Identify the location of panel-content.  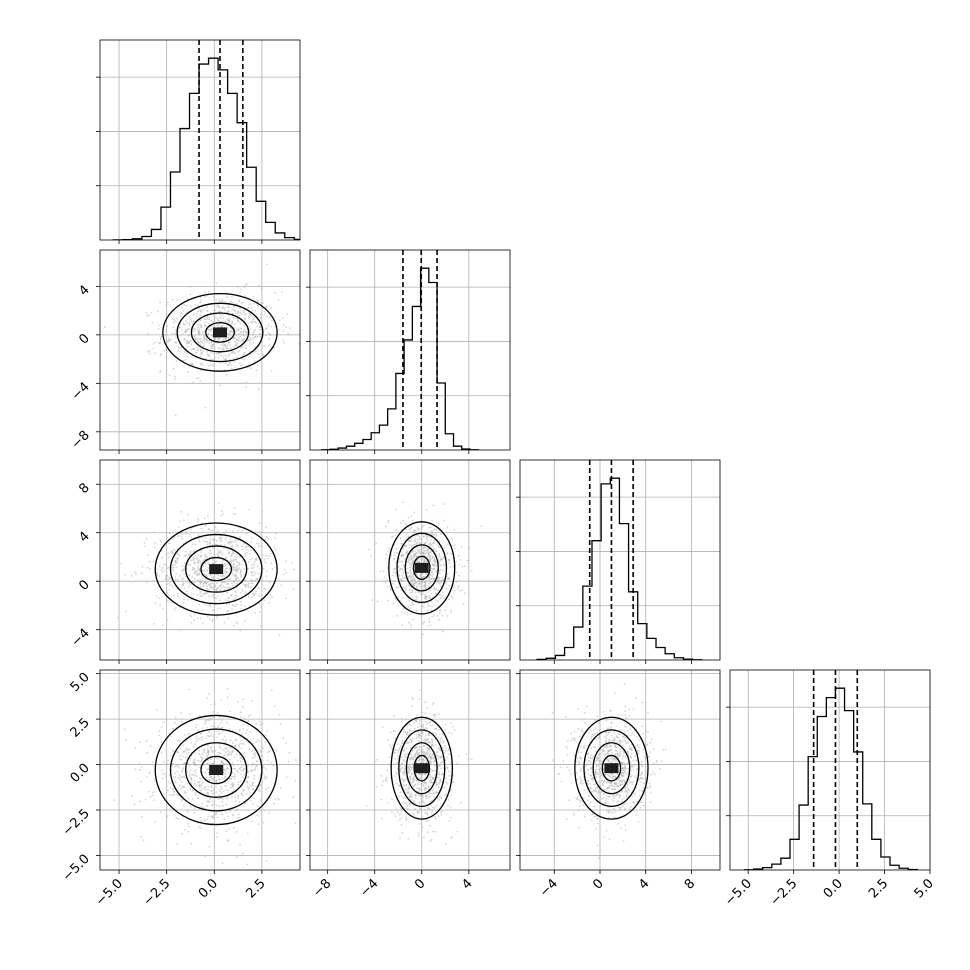
(410, 770).